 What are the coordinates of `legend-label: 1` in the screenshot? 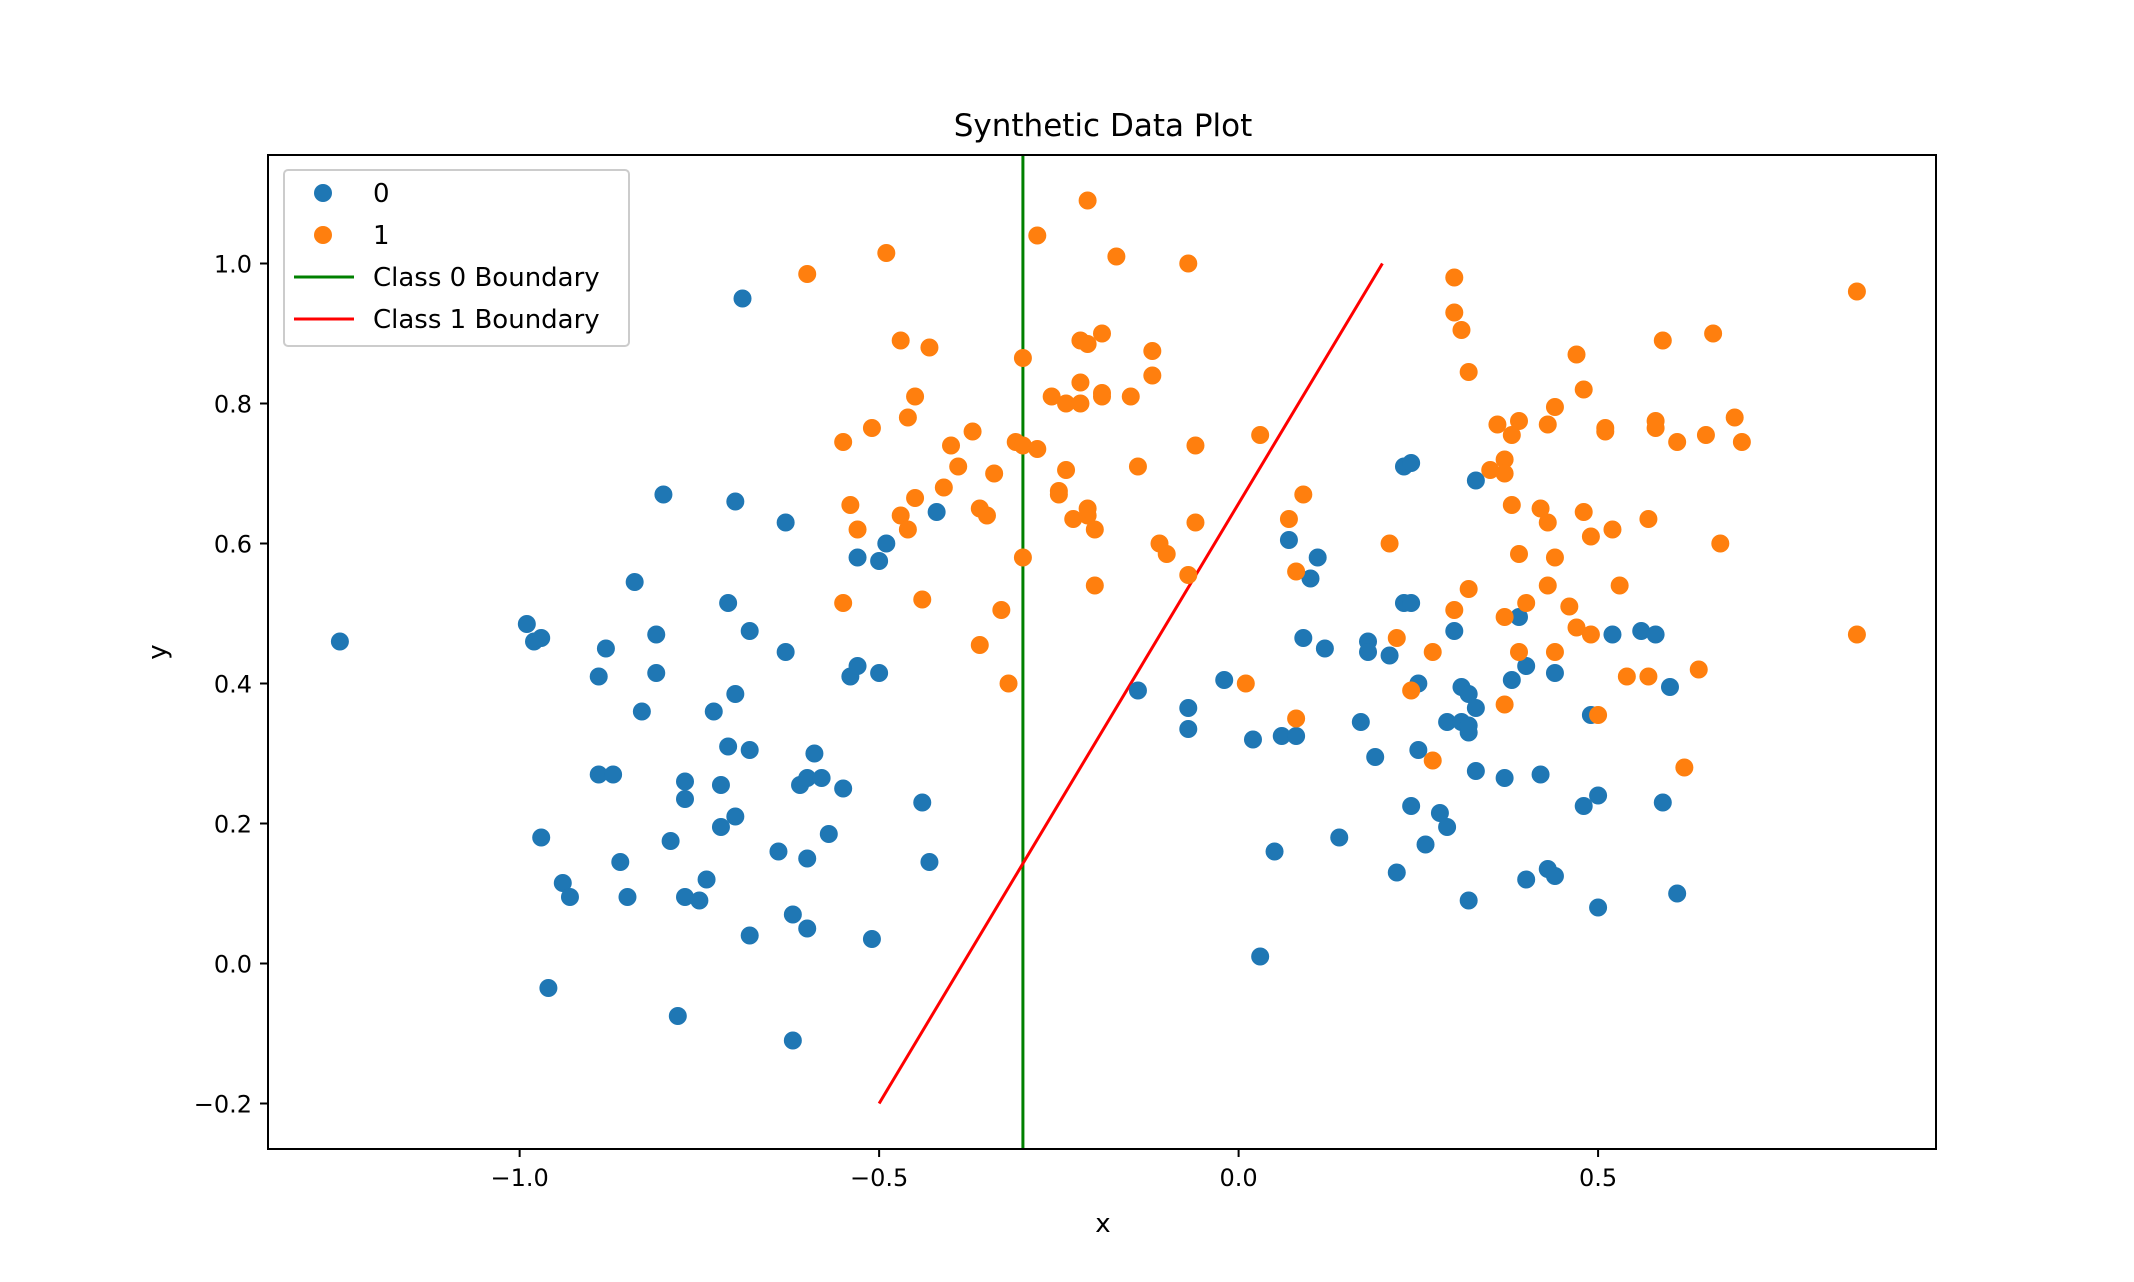 It's located at (381, 236).